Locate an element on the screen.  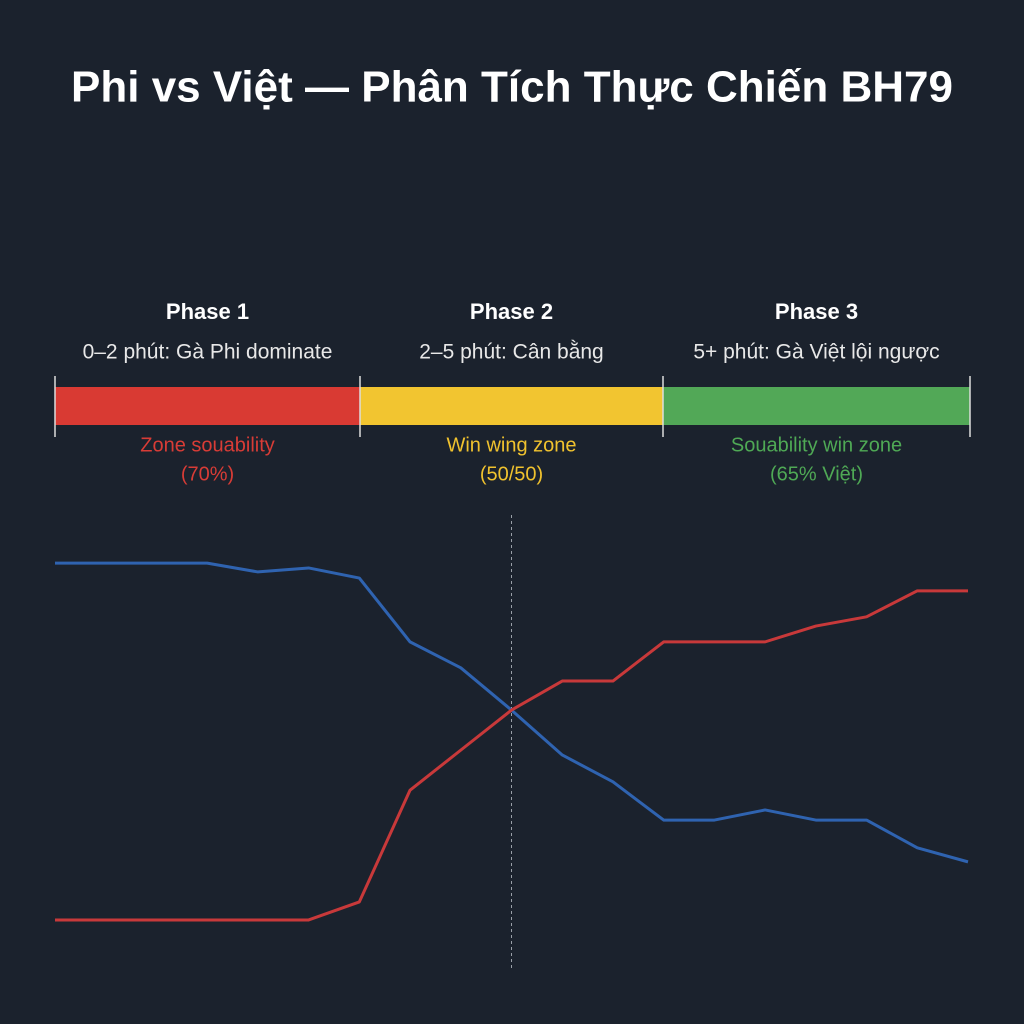
phase-title: Phase 2 is located at coordinates (511, 311).